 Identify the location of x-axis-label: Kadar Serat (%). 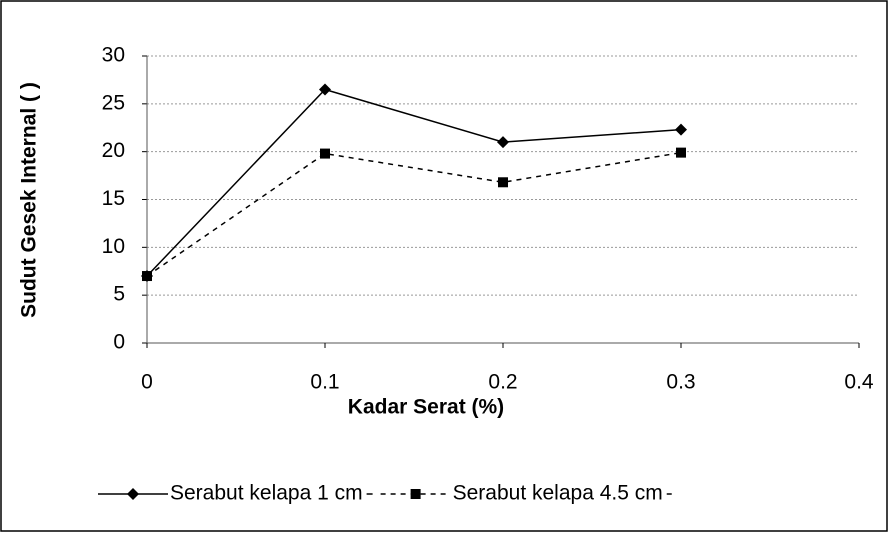
(426, 407).